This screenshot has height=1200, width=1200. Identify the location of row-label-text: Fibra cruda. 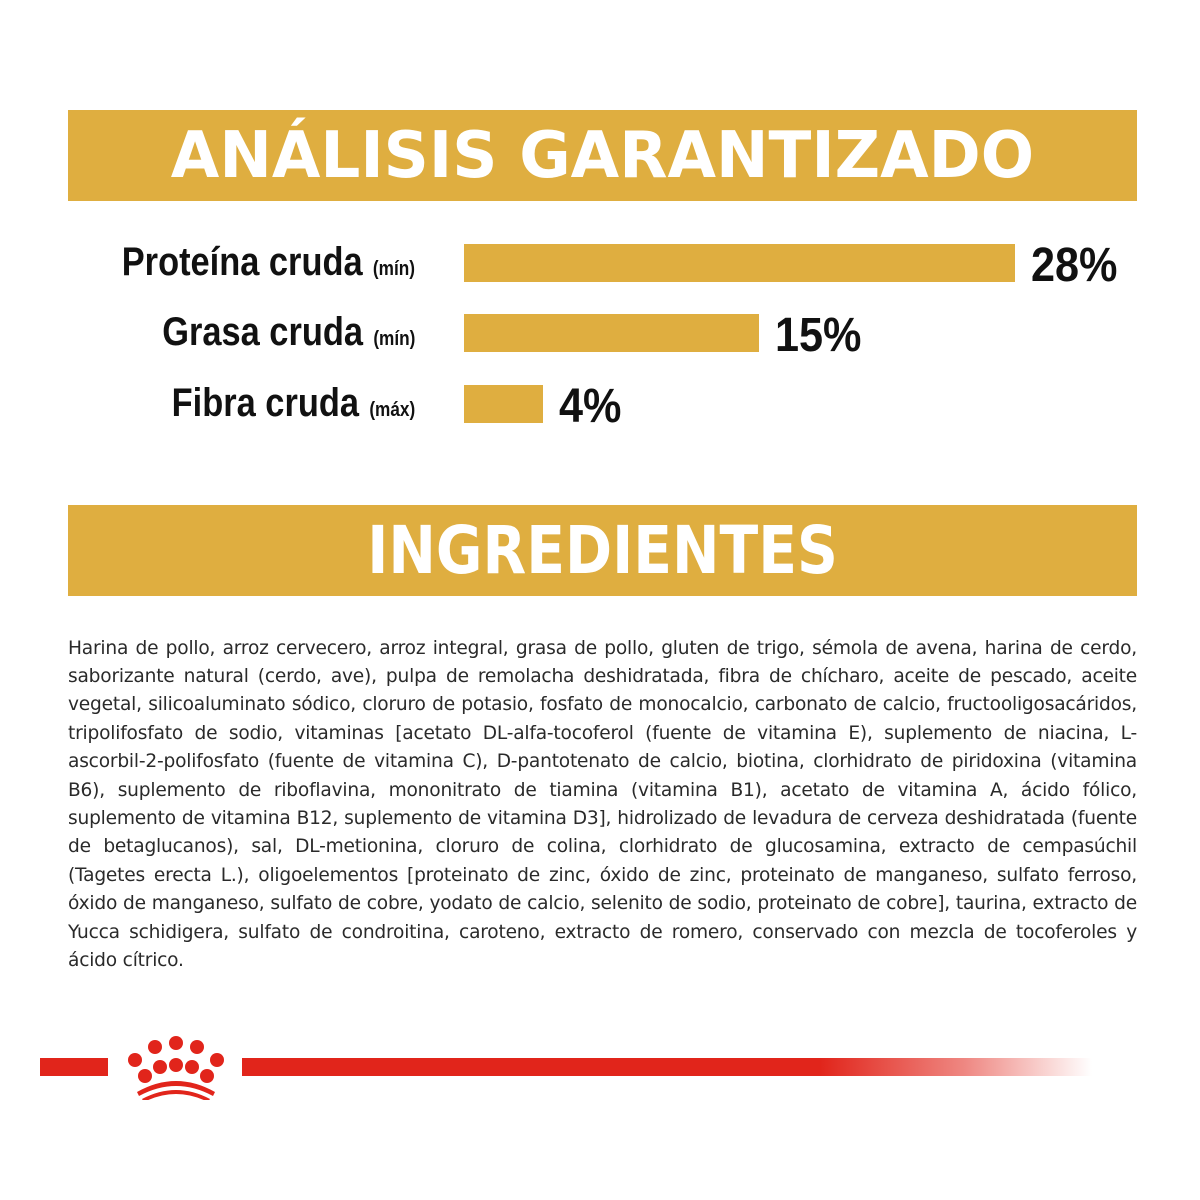
(265, 403).